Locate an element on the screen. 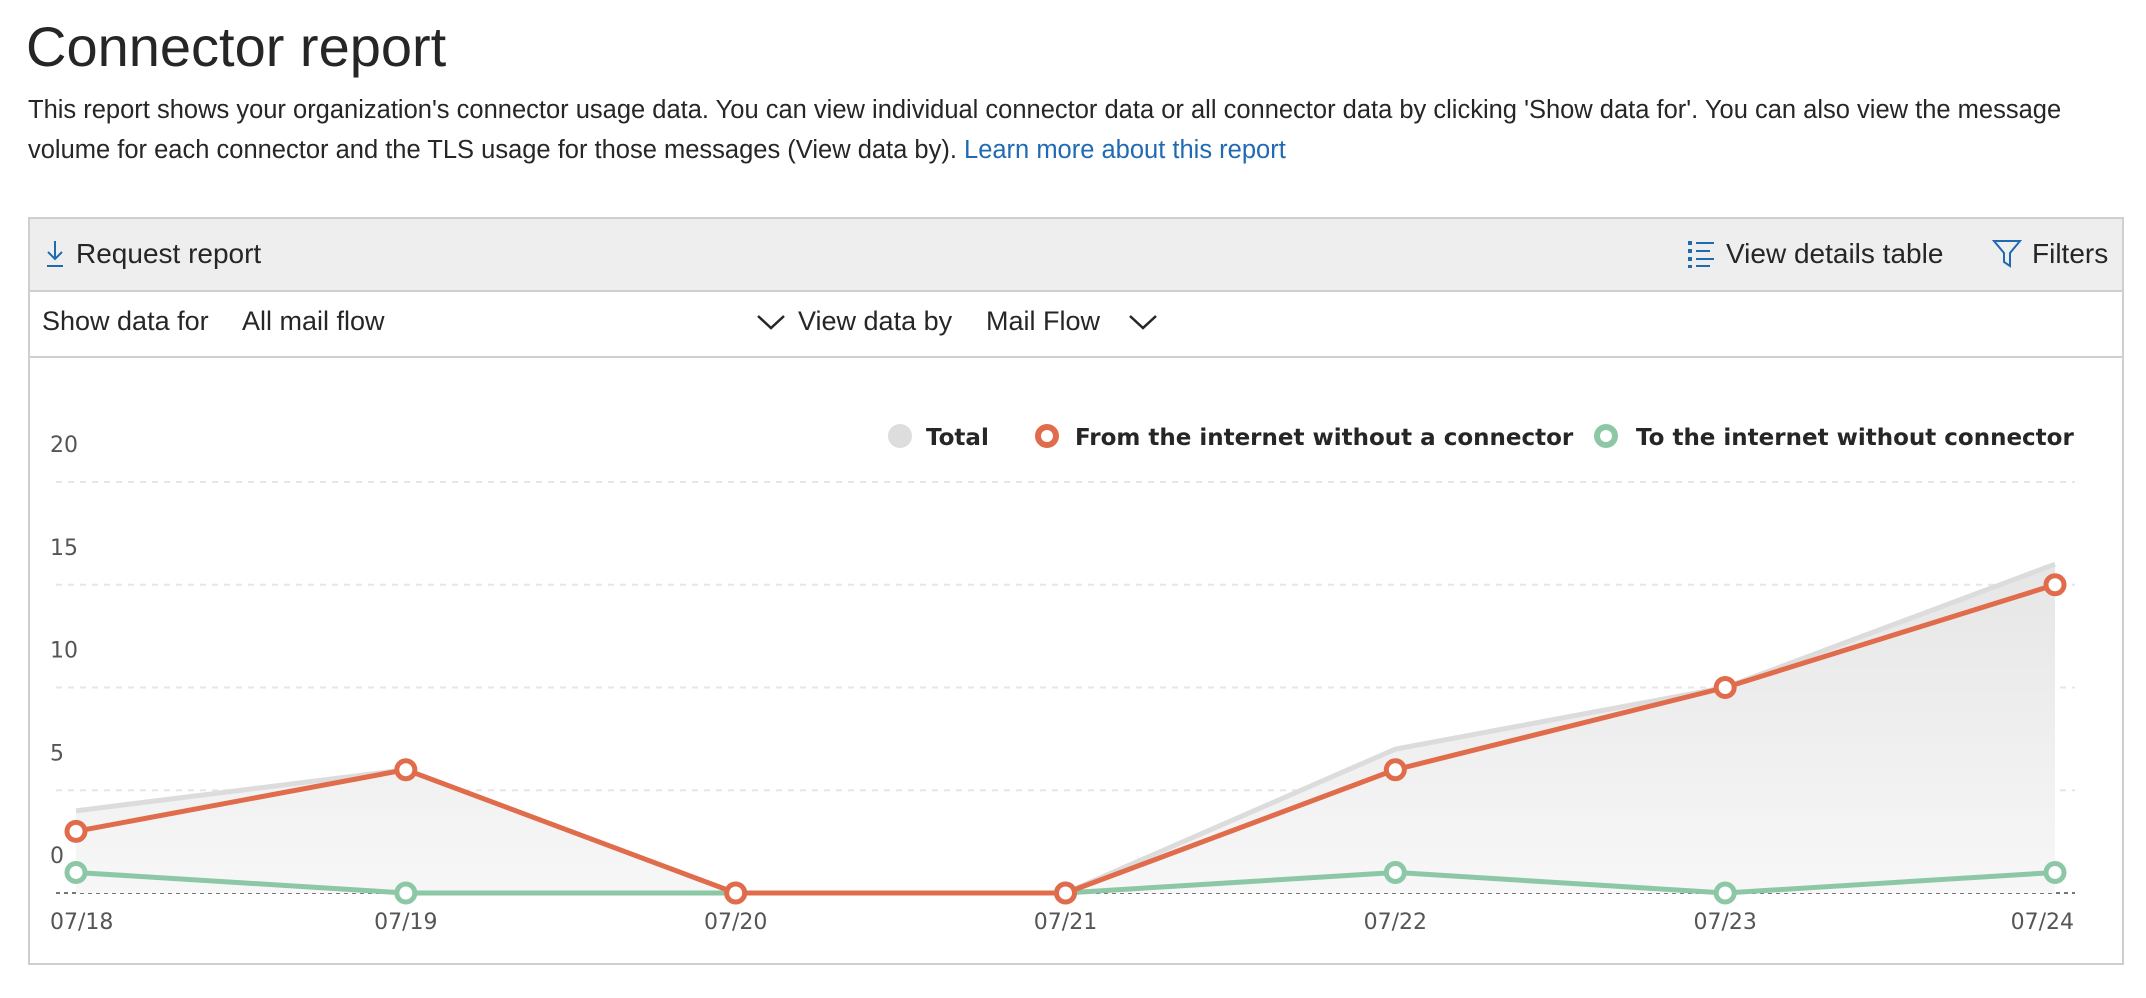 The height and width of the screenshot is (998, 2146). request-report-label: Request report is located at coordinates (169, 253).